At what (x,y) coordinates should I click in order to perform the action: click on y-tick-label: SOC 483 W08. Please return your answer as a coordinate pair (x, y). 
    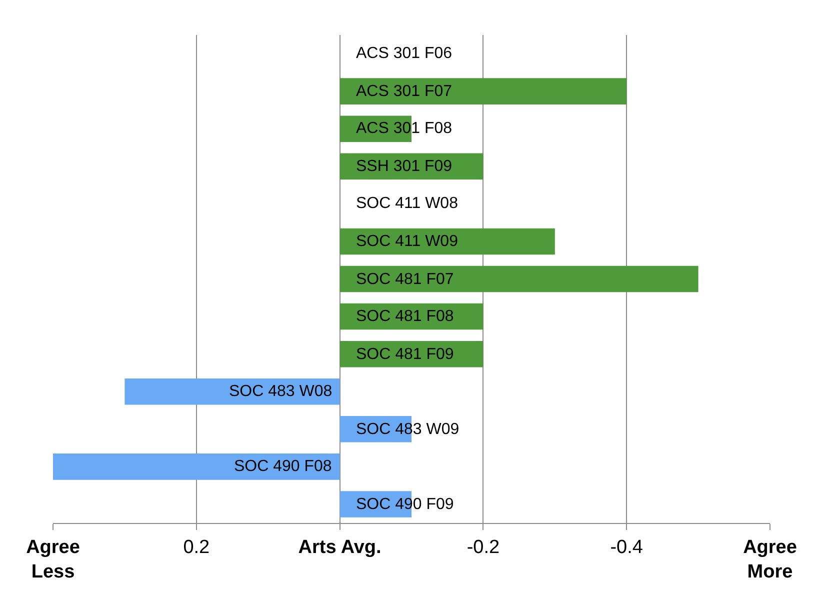
    Looking at the image, I should click on (280, 391).